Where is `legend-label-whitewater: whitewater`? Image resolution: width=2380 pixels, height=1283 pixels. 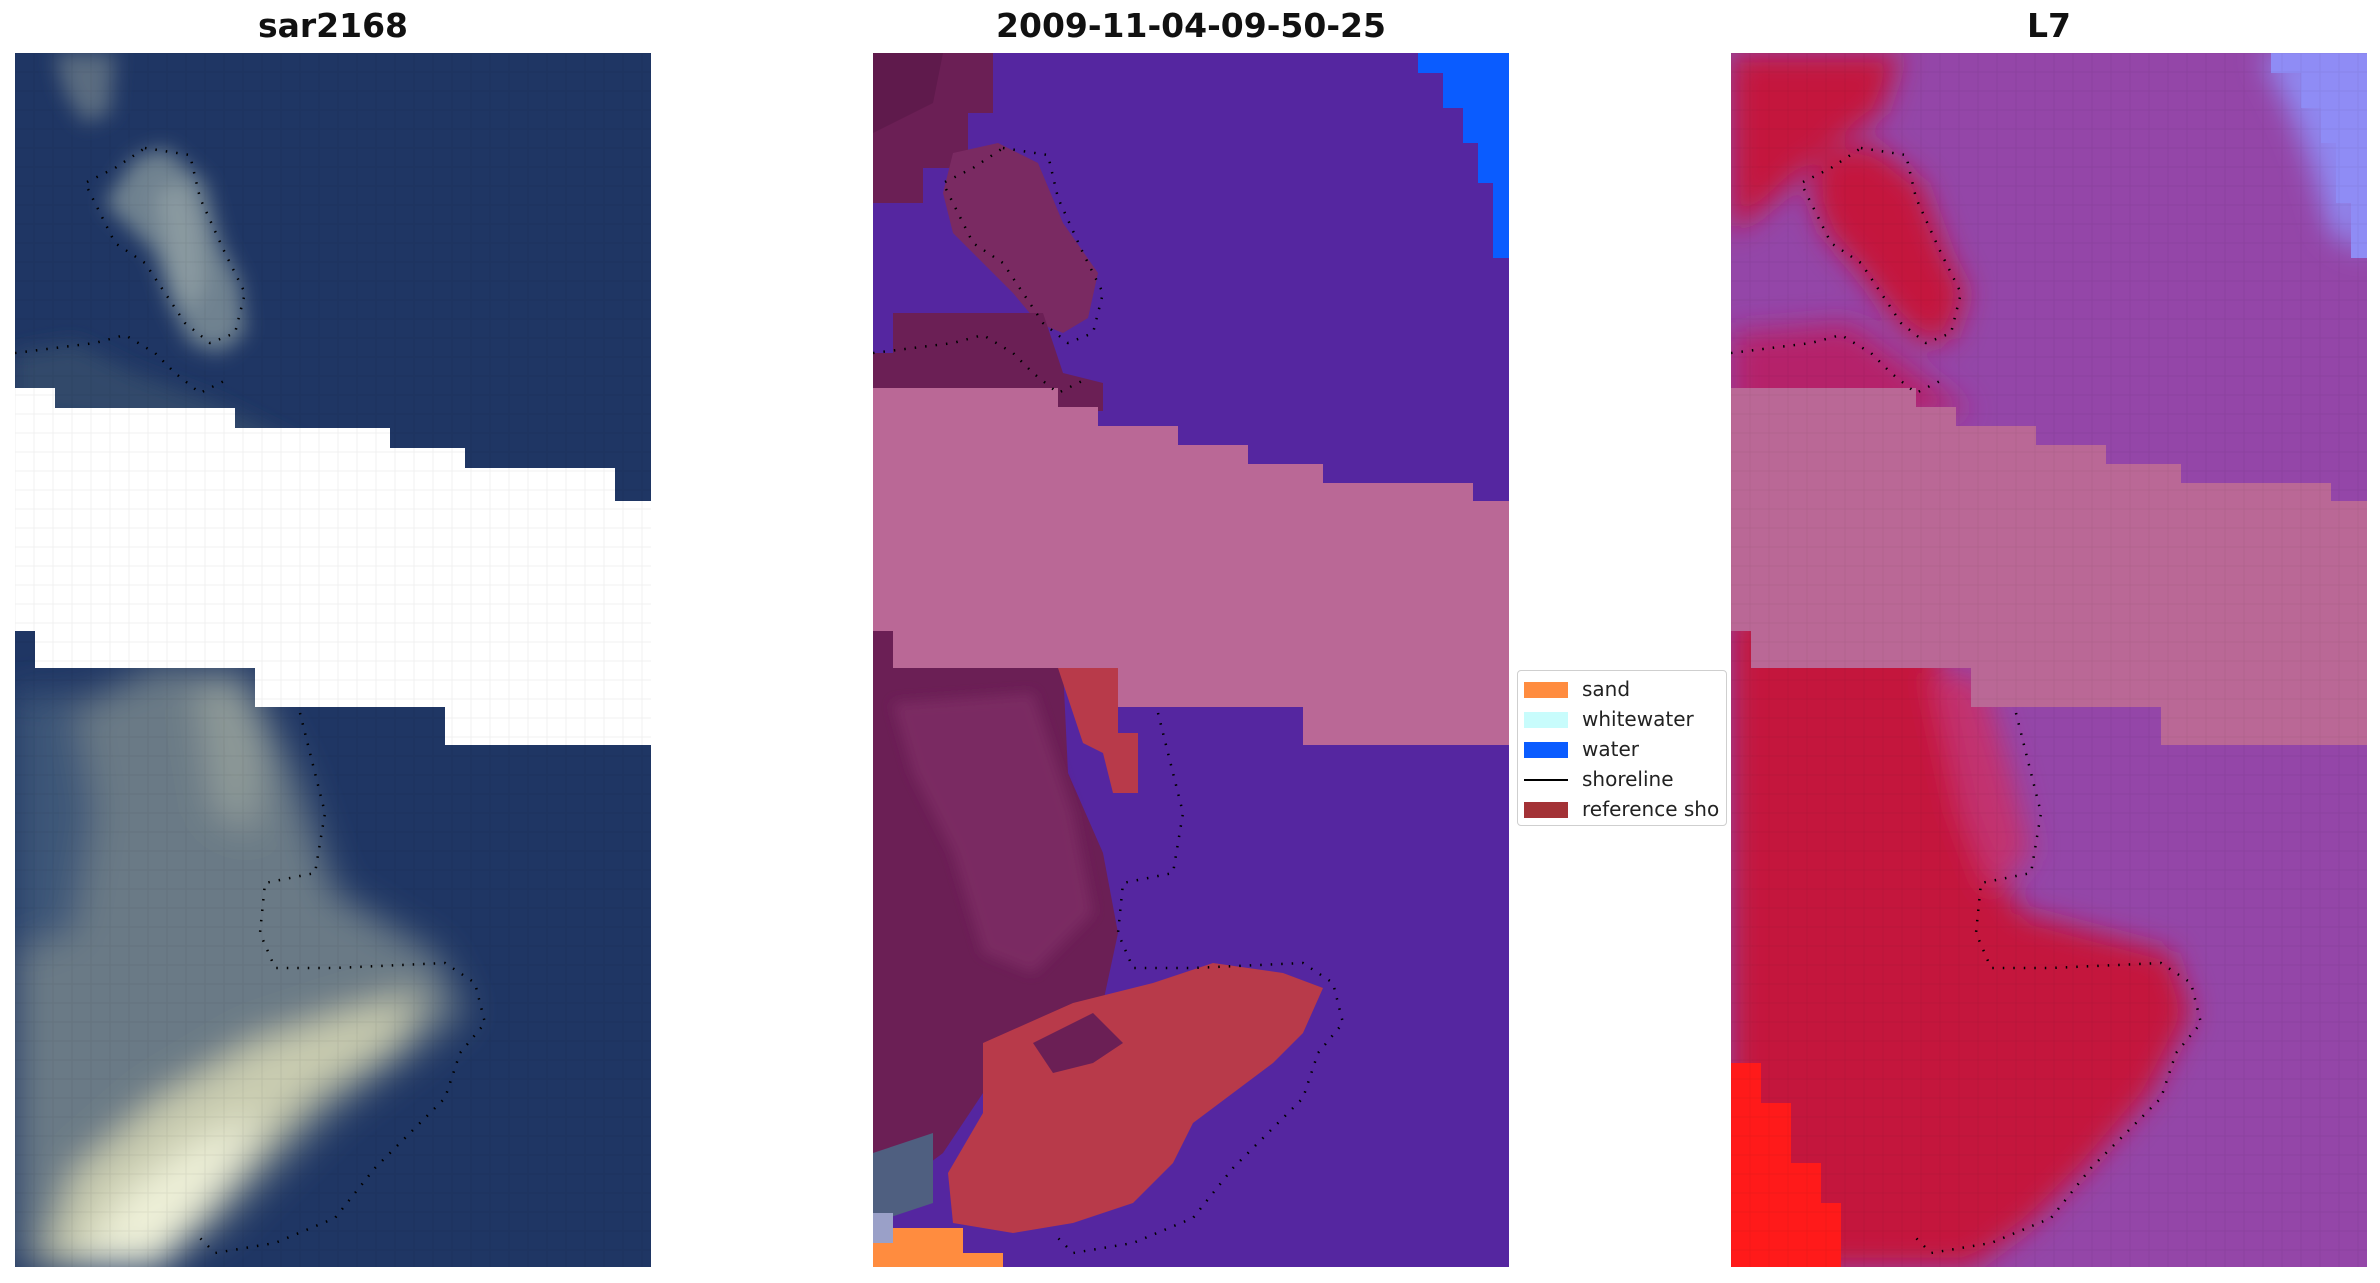
legend-label-whitewater: whitewater is located at coordinates (1638, 719).